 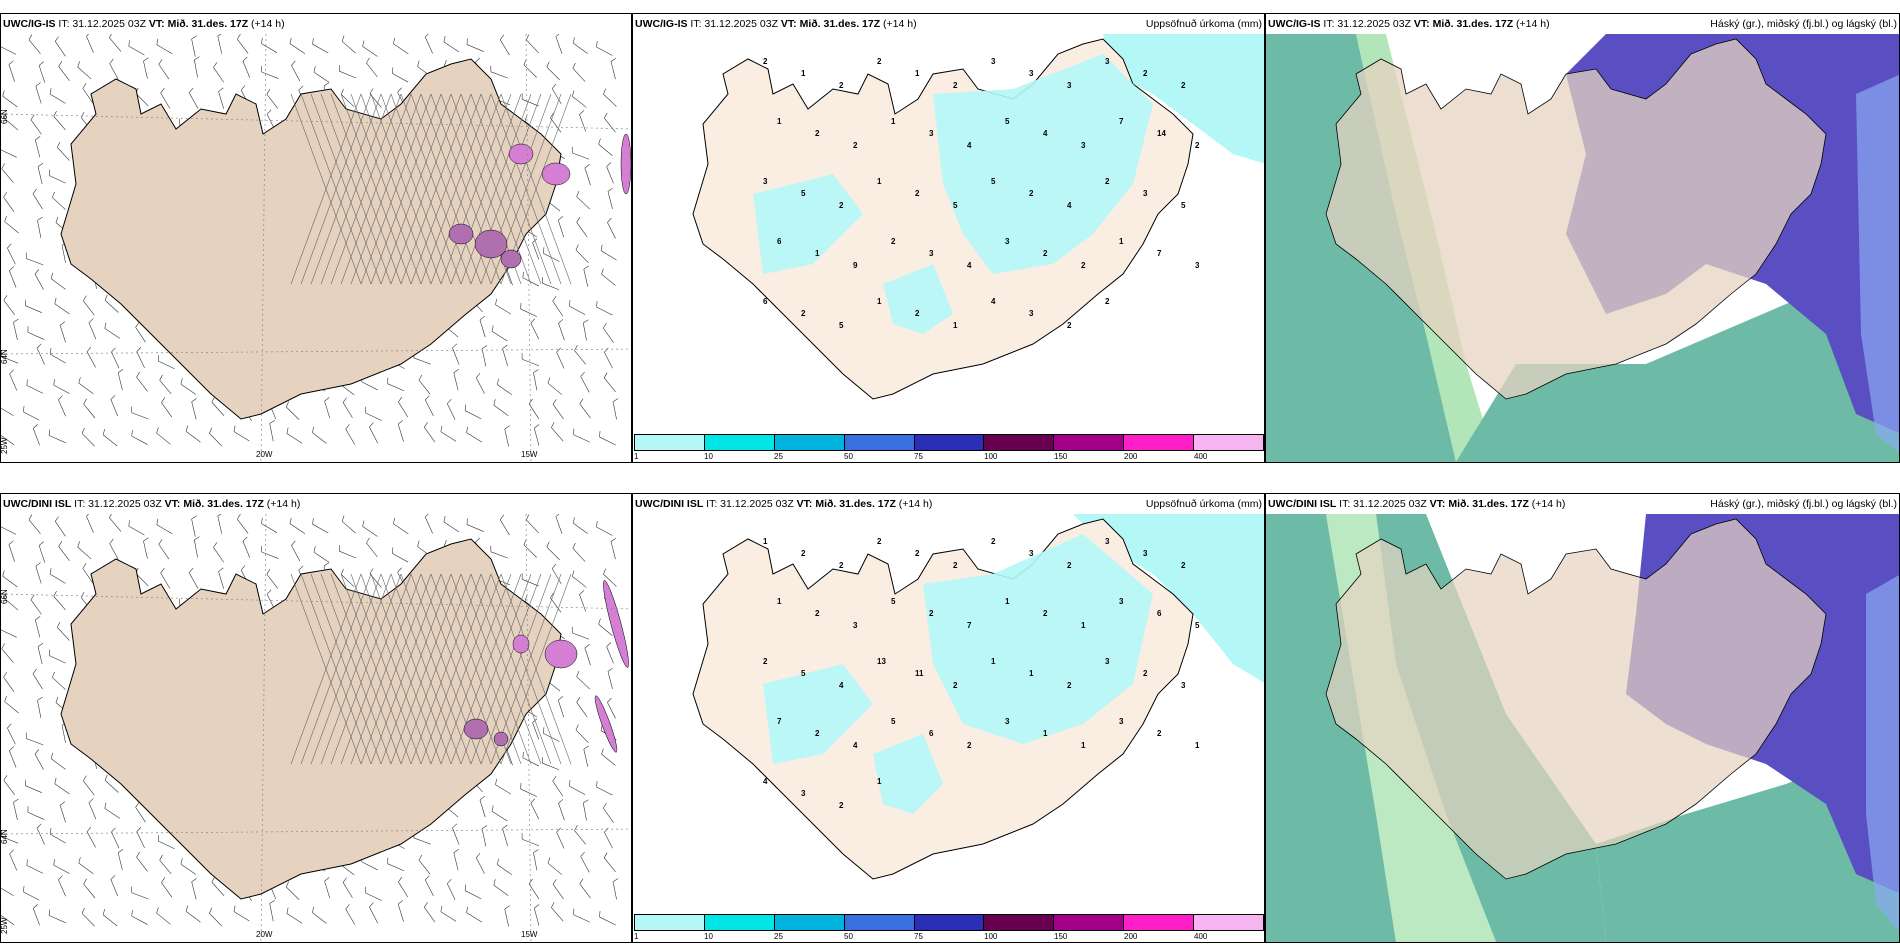 I want to click on colorbar-ticks: 1 10 25 50 75 100 150 200 400, so click(x=949, y=937).